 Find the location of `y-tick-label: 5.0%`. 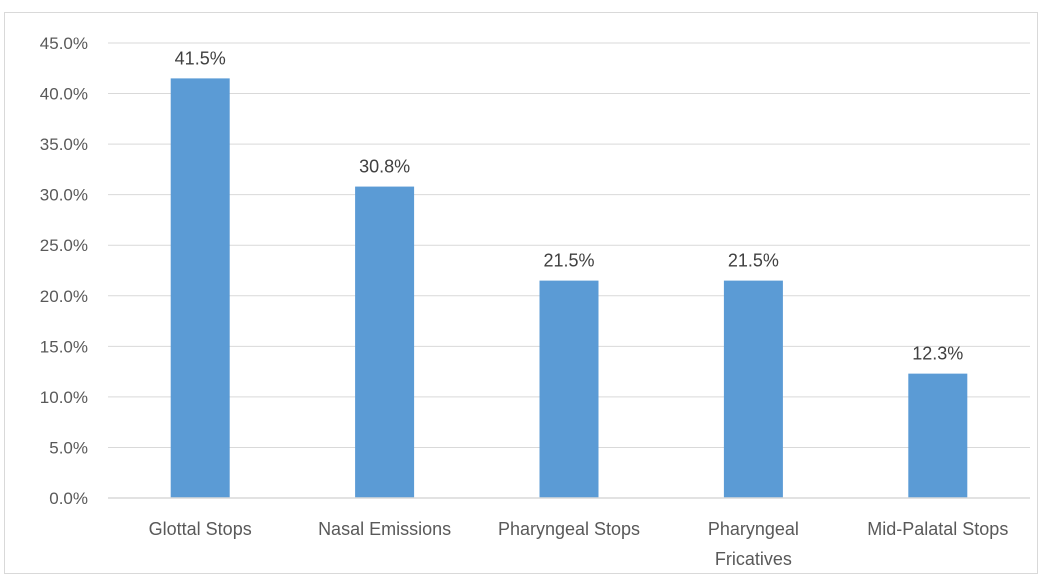

y-tick-label: 5.0% is located at coordinates (68, 447).